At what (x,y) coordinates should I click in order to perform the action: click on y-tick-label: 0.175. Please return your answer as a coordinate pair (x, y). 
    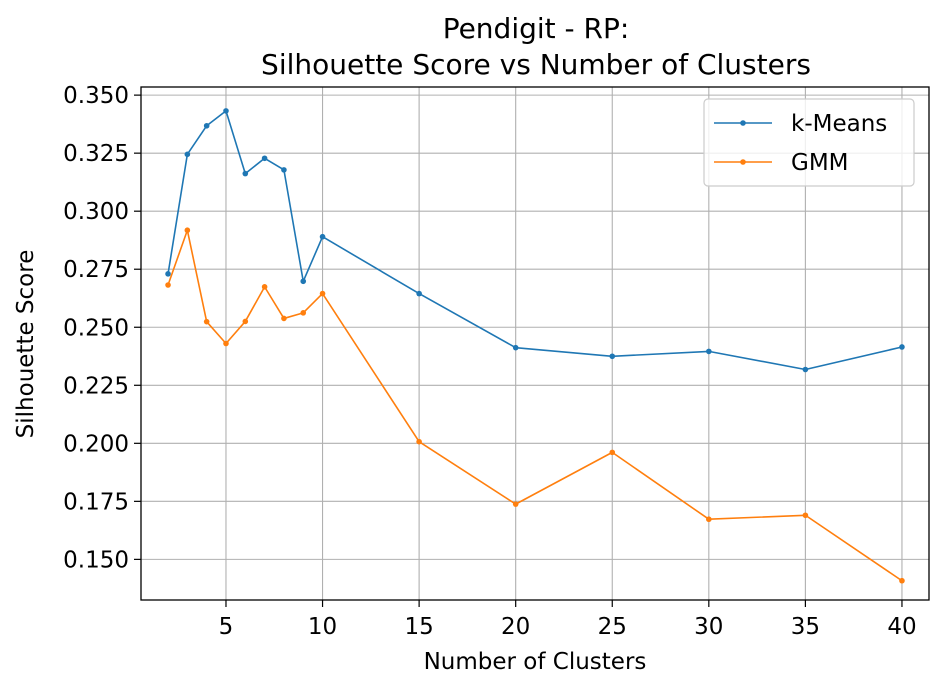
    Looking at the image, I should click on (96, 502).